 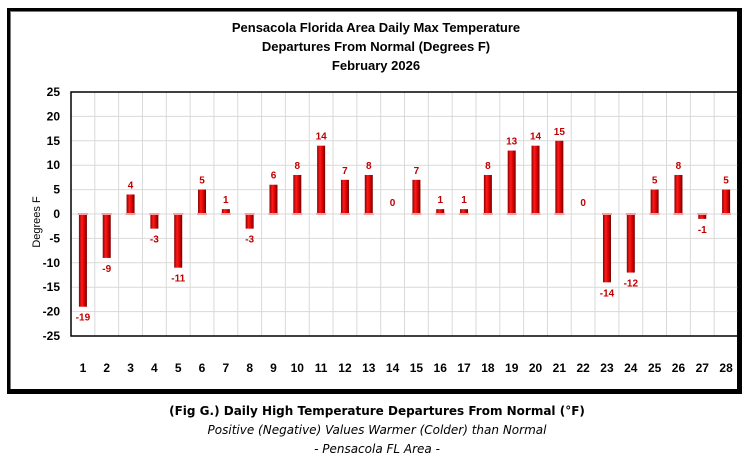 I want to click on data-label: -1, so click(x=702, y=230).